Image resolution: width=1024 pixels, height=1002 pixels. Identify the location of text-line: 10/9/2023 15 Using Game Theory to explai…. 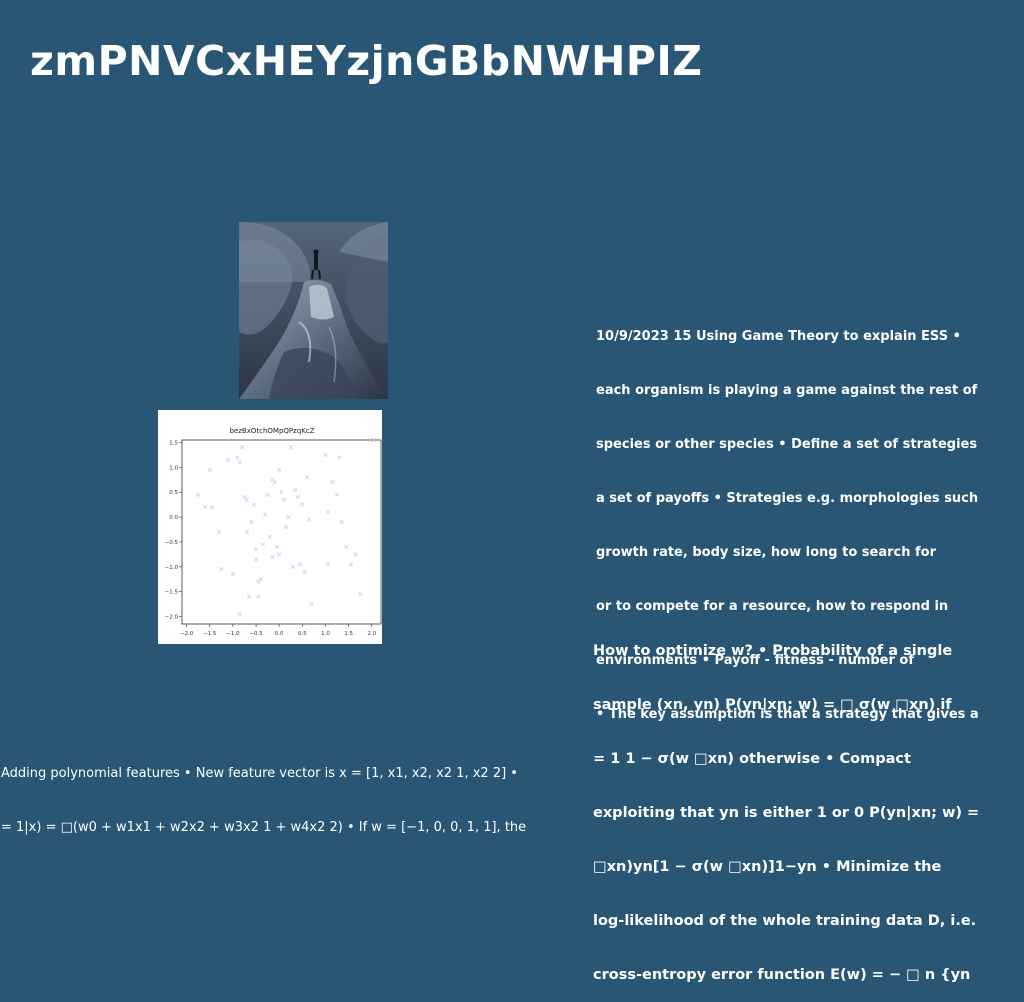
(778, 336).